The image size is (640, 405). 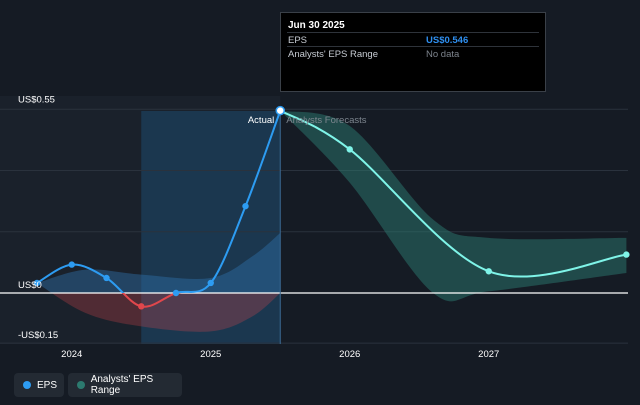 What do you see at coordinates (36, 99) in the screenshot?
I see `y-tick-label: US$0.55` at bounding box center [36, 99].